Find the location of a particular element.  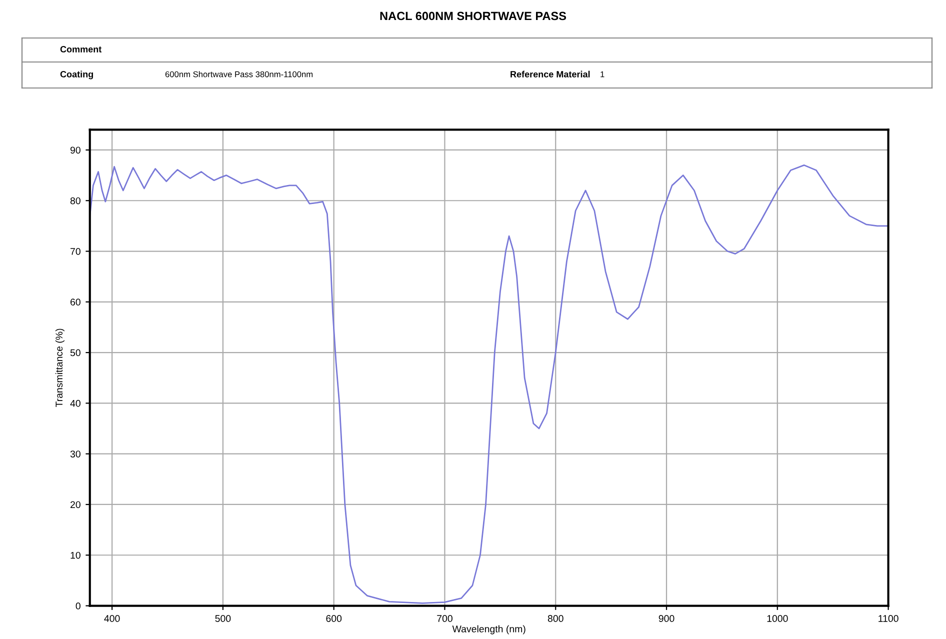

x-tick-label: 500 is located at coordinates (223, 618).